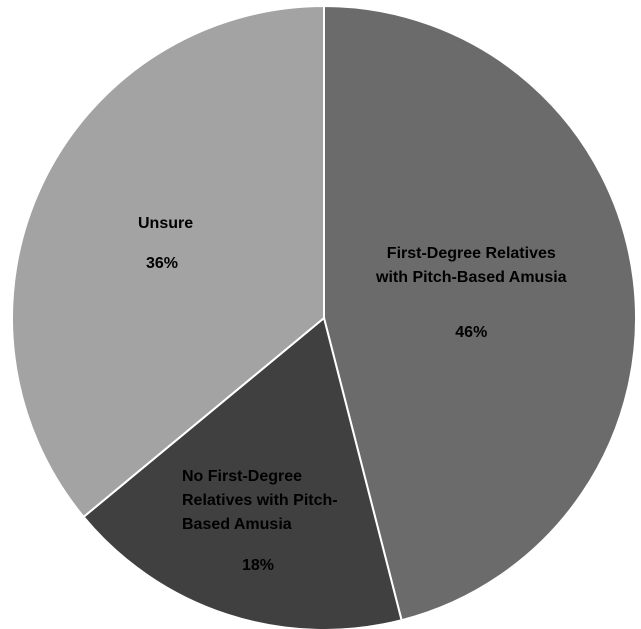  I want to click on slice-label-line: Unsure, so click(166, 223).